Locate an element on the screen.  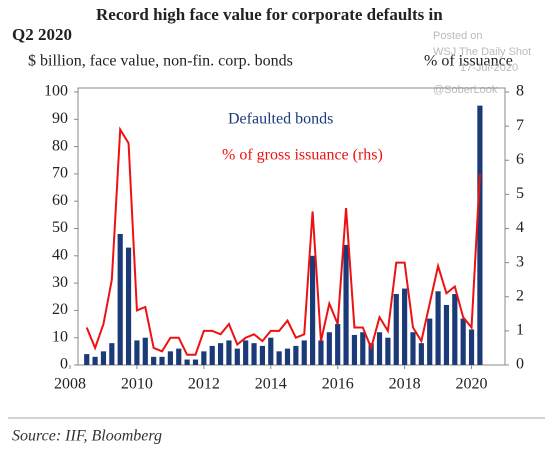
y-tick-label: 10 is located at coordinates (60, 336).